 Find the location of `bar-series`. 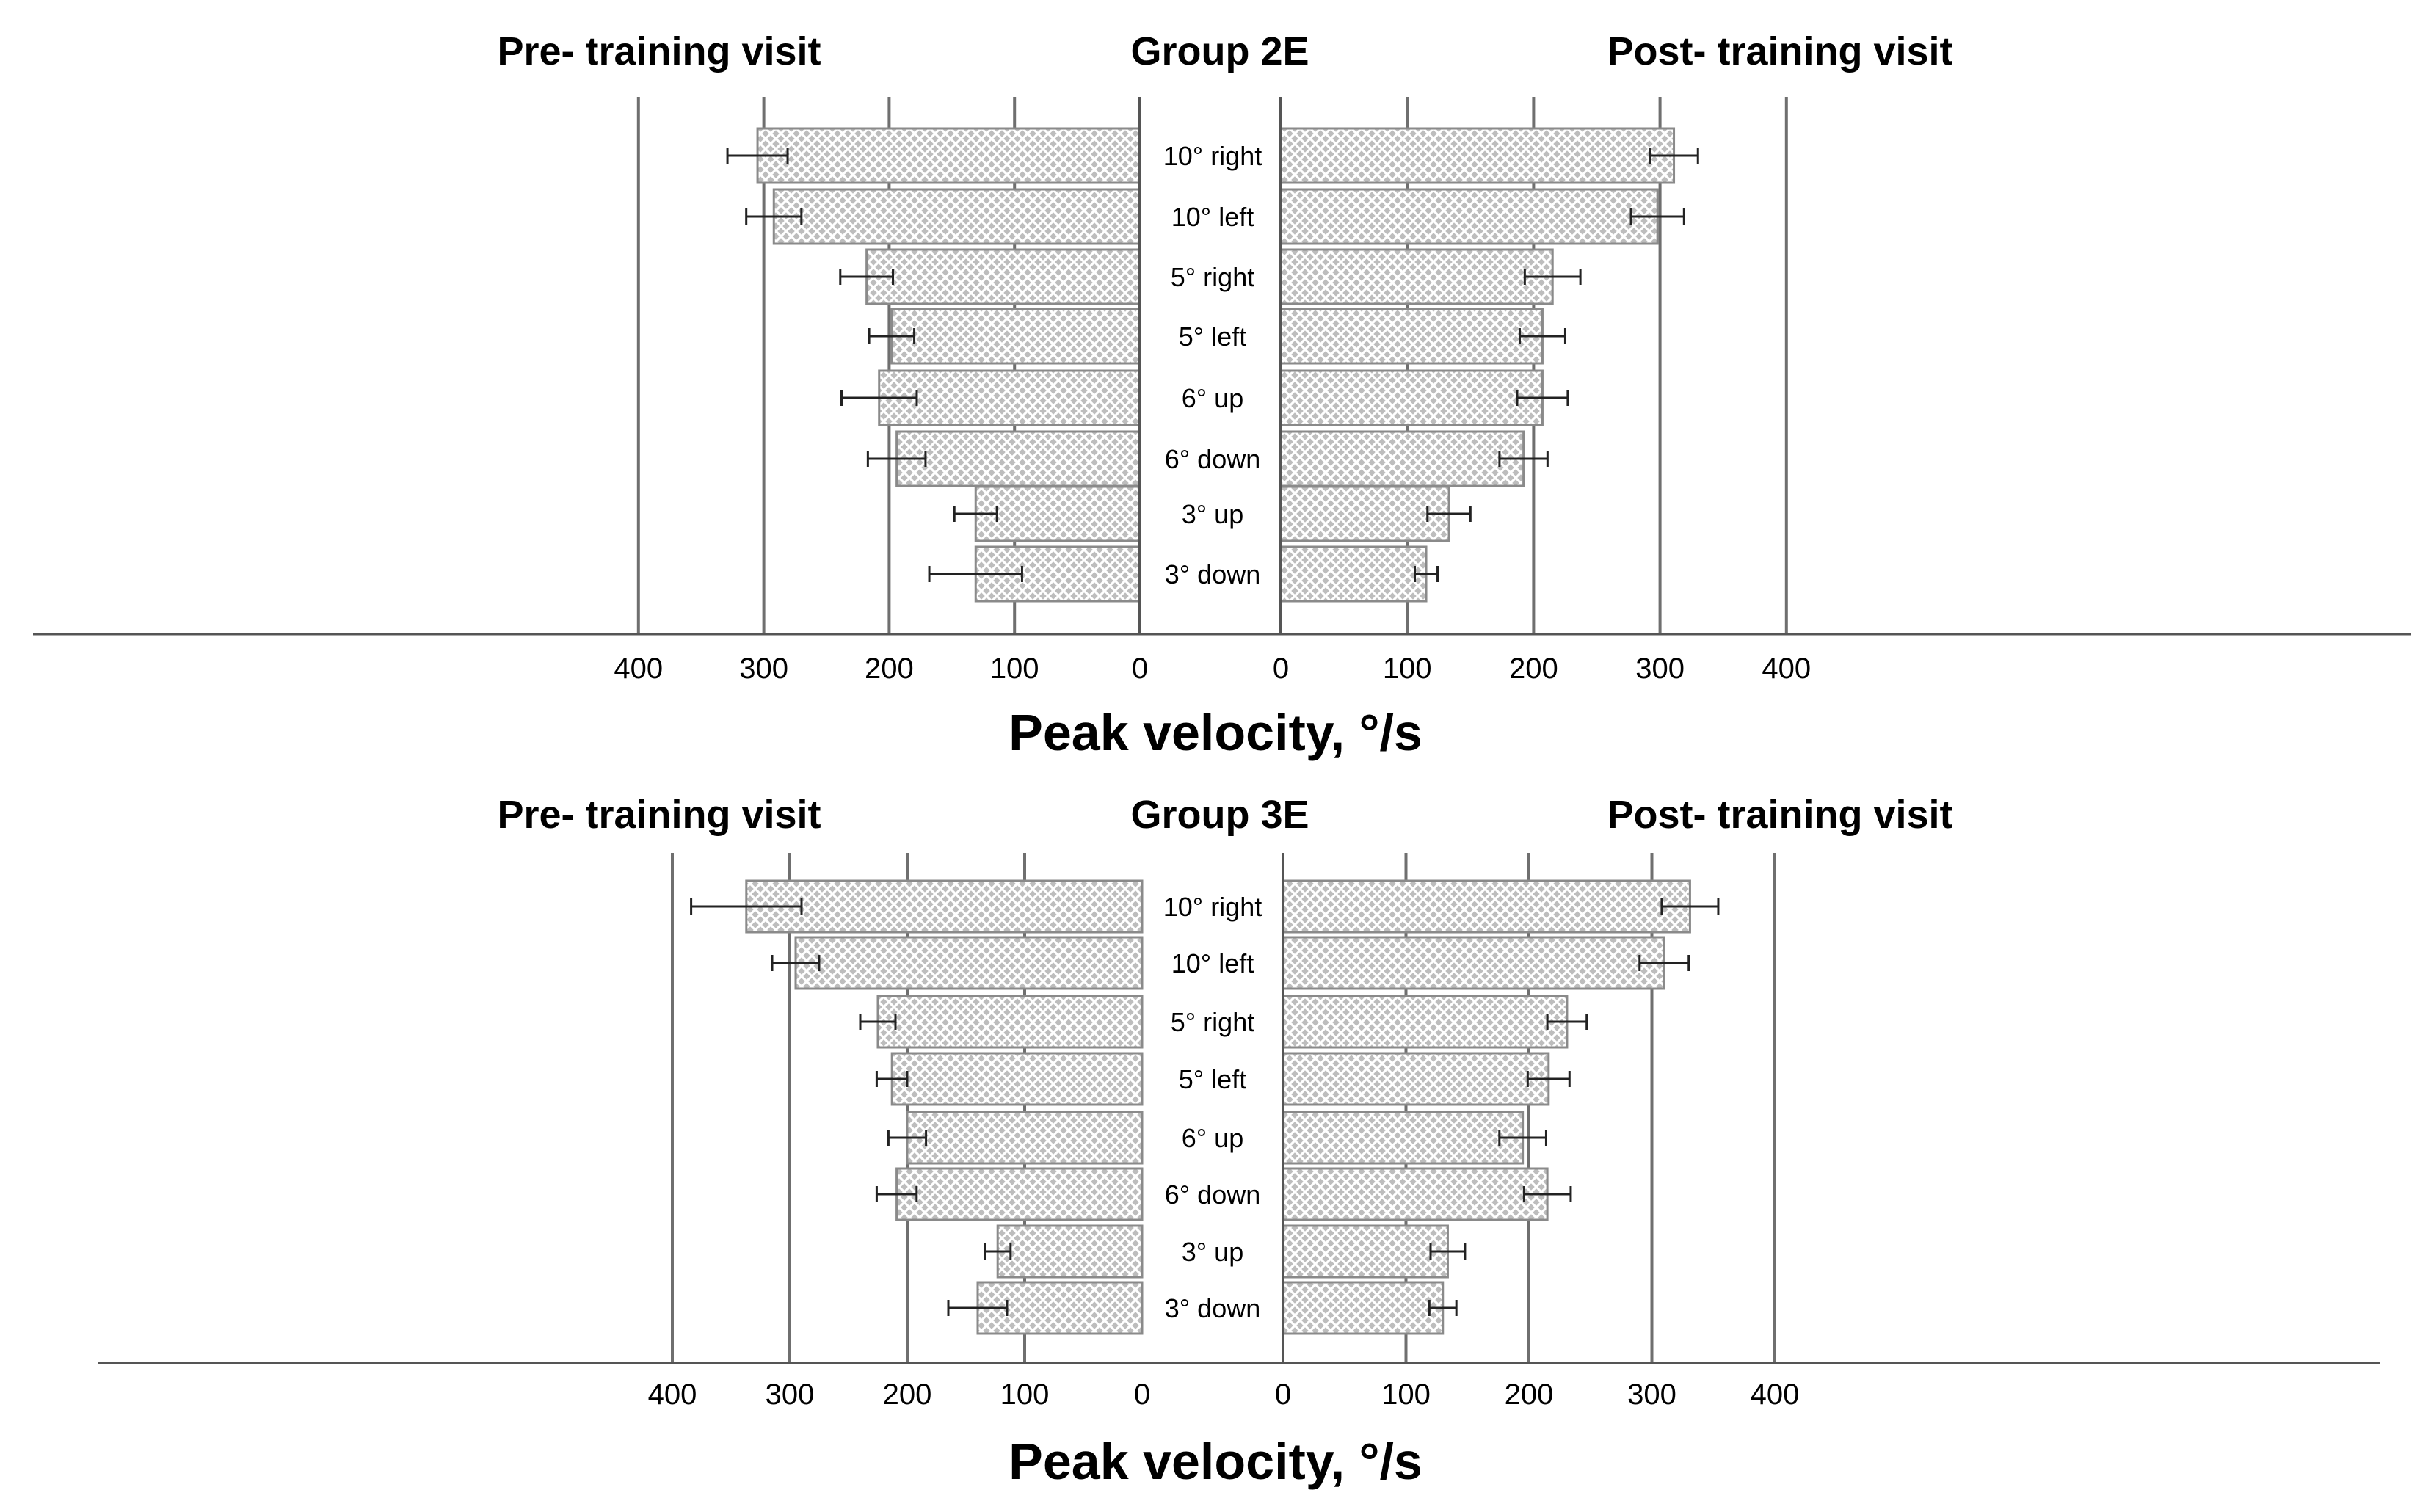

bar-series is located at coordinates (1216, 365).